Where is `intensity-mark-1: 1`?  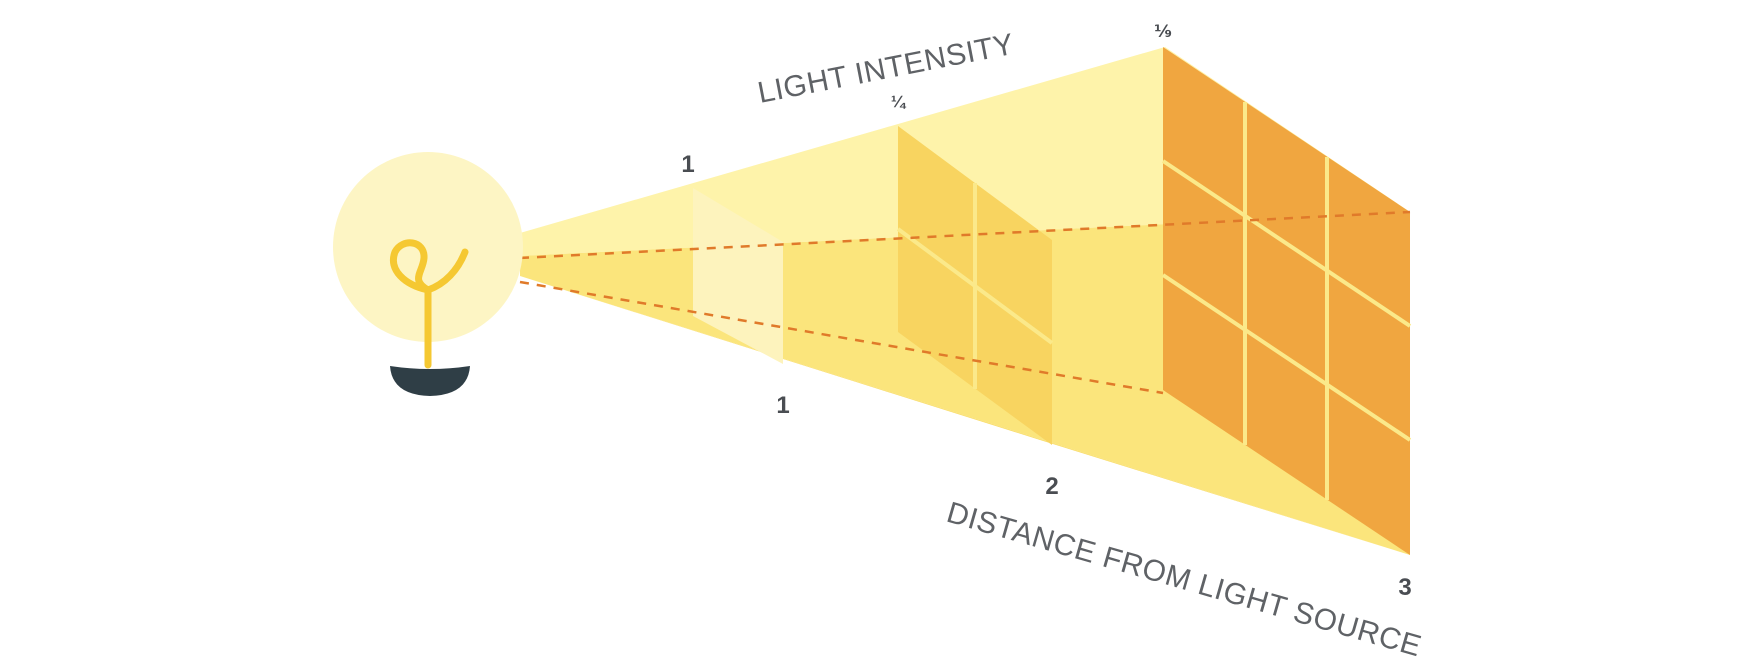
intensity-mark-1: 1 is located at coordinates (687, 164).